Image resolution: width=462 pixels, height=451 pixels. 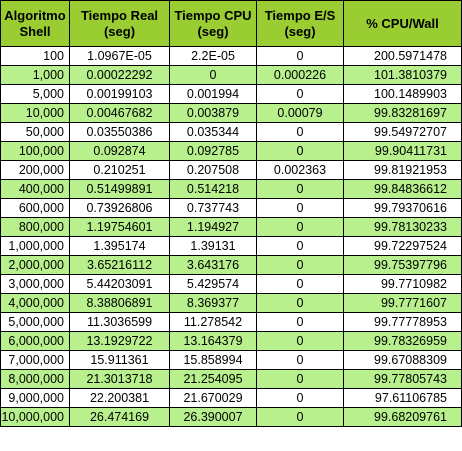 I want to click on table-row: 8,000,000 21.3013718 21.254095 0 99.77805743, so click(x=231, y=379).